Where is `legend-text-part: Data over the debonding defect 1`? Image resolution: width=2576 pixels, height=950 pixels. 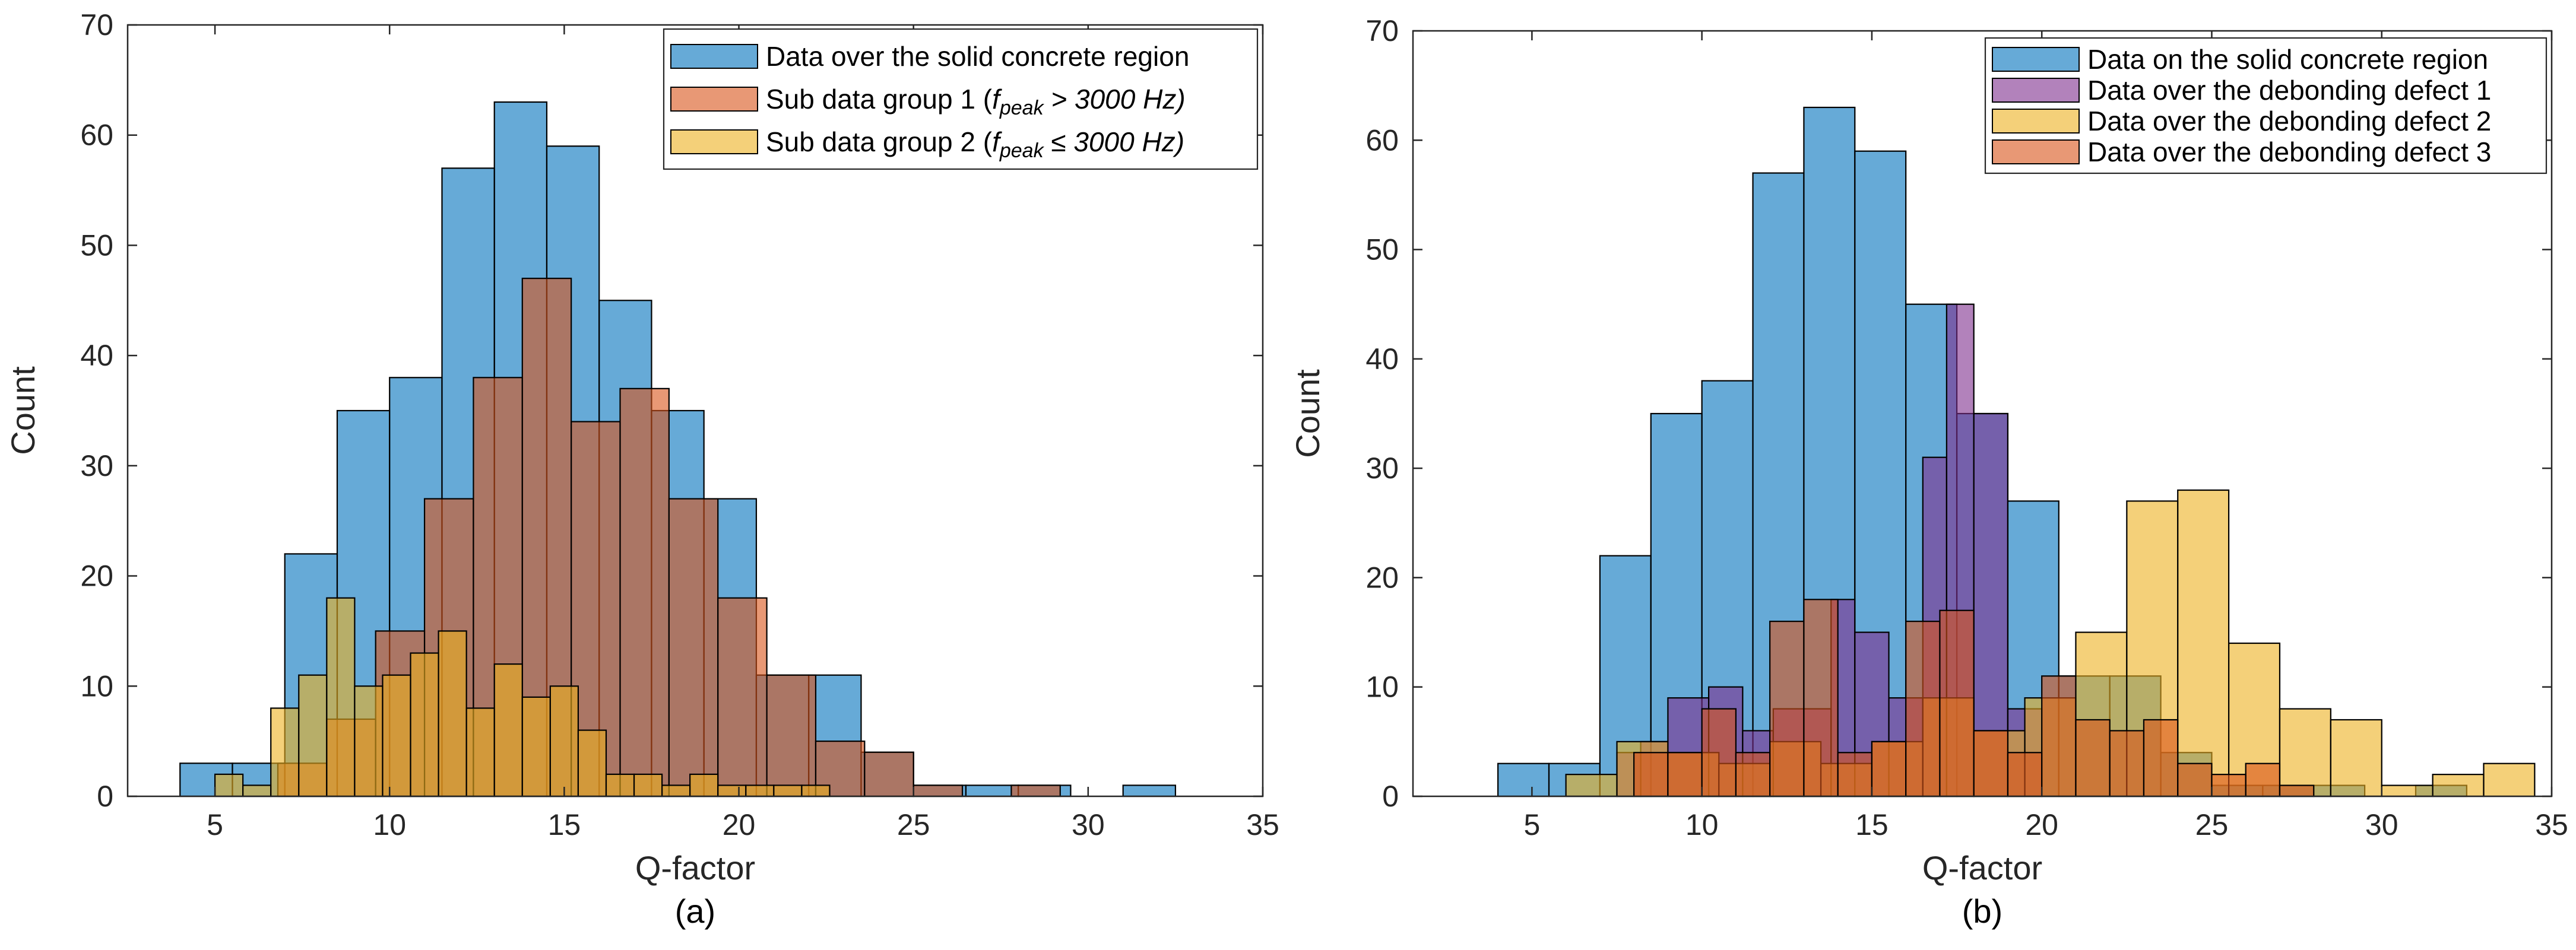 legend-text-part: Data over the debonding defect 1 is located at coordinates (2289, 90).